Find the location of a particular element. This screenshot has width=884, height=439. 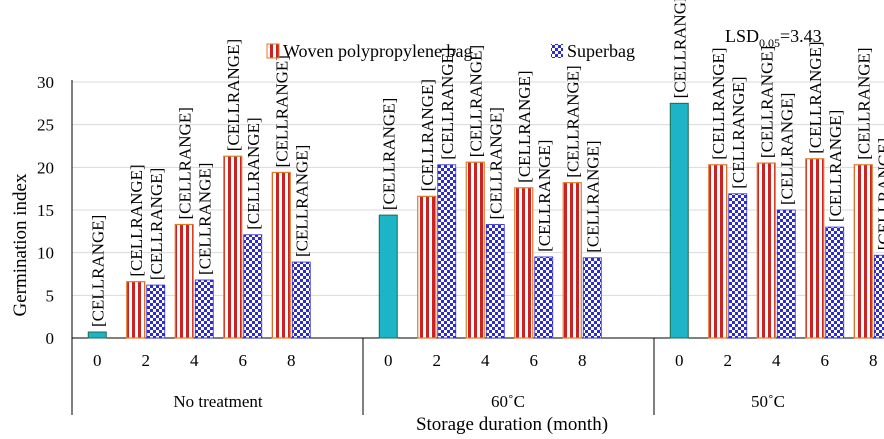

group-label: No treatment is located at coordinates (217, 401).